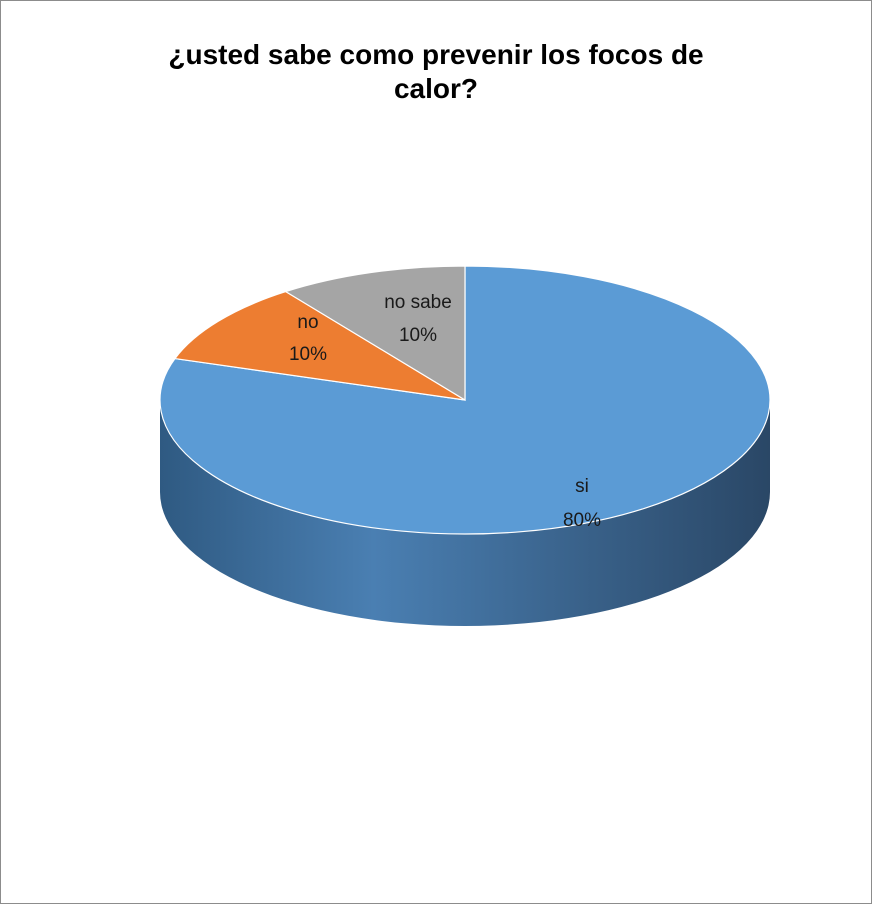 Image resolution: width=872 pixels, height=904 pixels. What do you see at coordinates (418, 302) in the screenshot?
I see `slice-label-no-sabe: no sabe` at bounding box center [418, 302].